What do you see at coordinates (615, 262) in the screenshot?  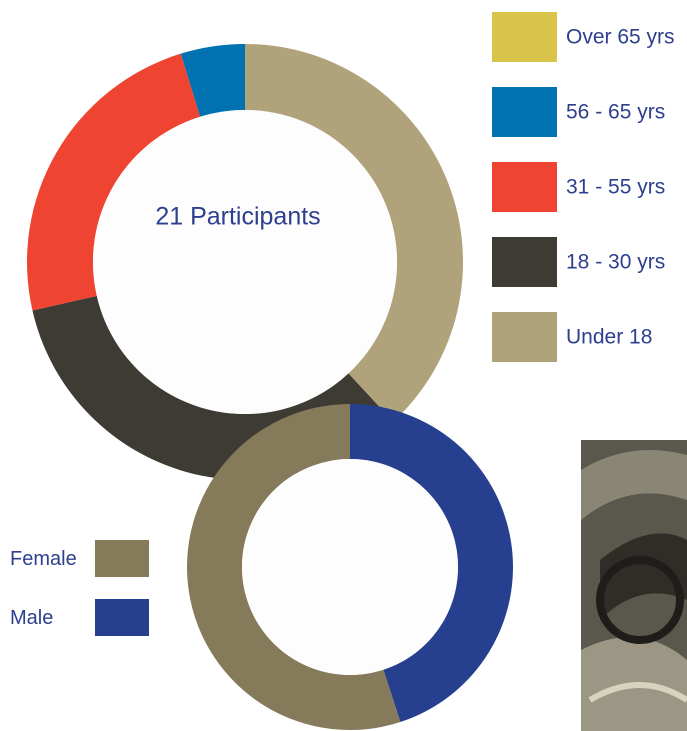 I see `legend-label: 18 - 30 yrs` at bounding box center [615, 262].